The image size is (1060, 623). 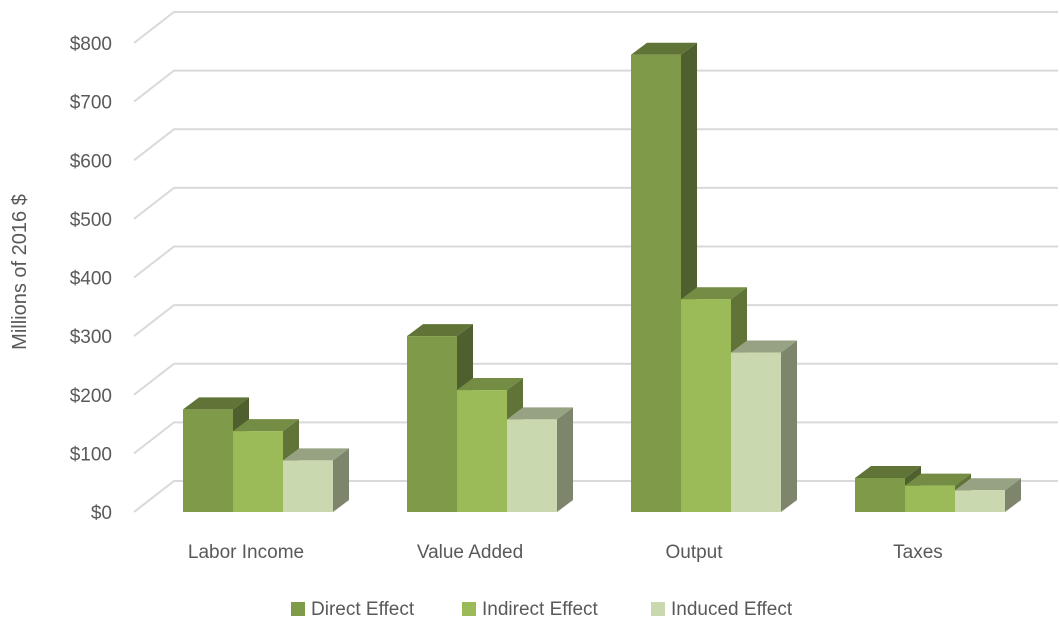 I want to click on x-category-label: Labor Income, so click(x=246, y=552).